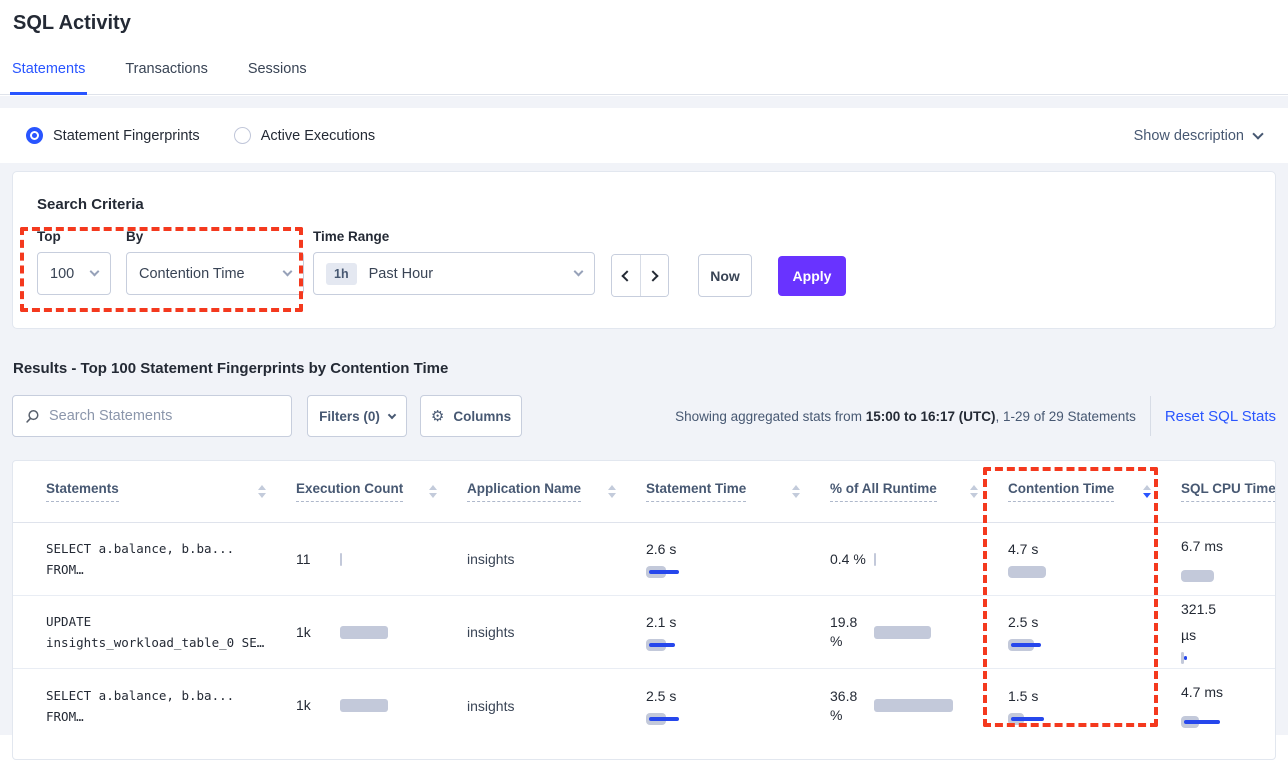  What do you see at coordinates (482, 416) in the screenshot?
I see `columns-label: Columns` at bounding box center [482, 416].